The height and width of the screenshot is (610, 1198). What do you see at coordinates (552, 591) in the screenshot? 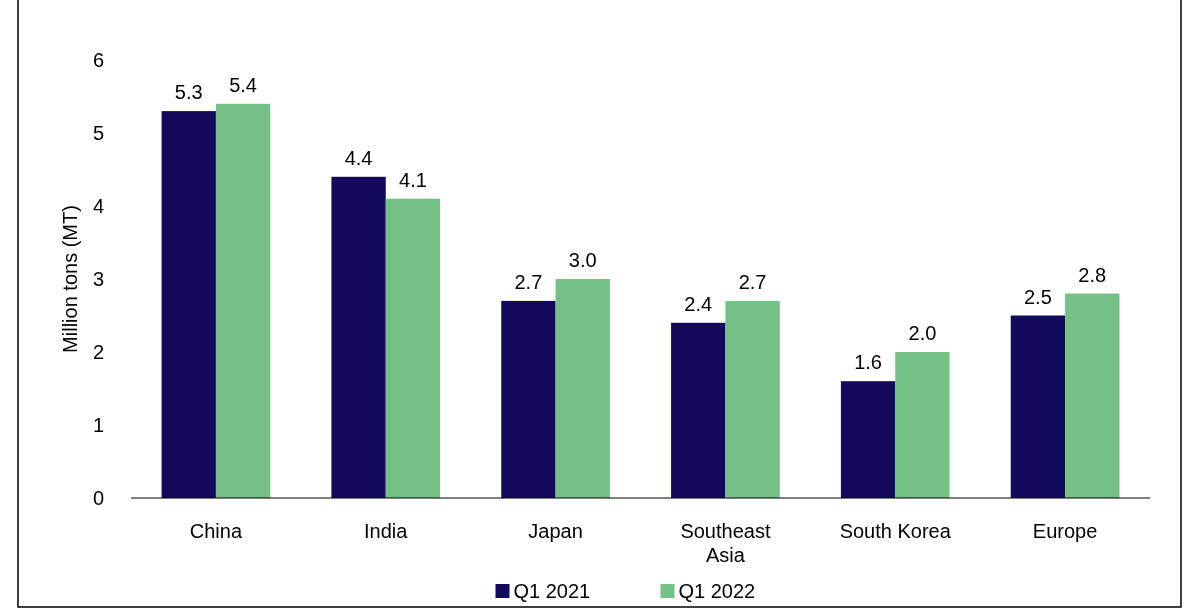
I see `legend-label: Q1 2021` at bounding box center [552, 591].